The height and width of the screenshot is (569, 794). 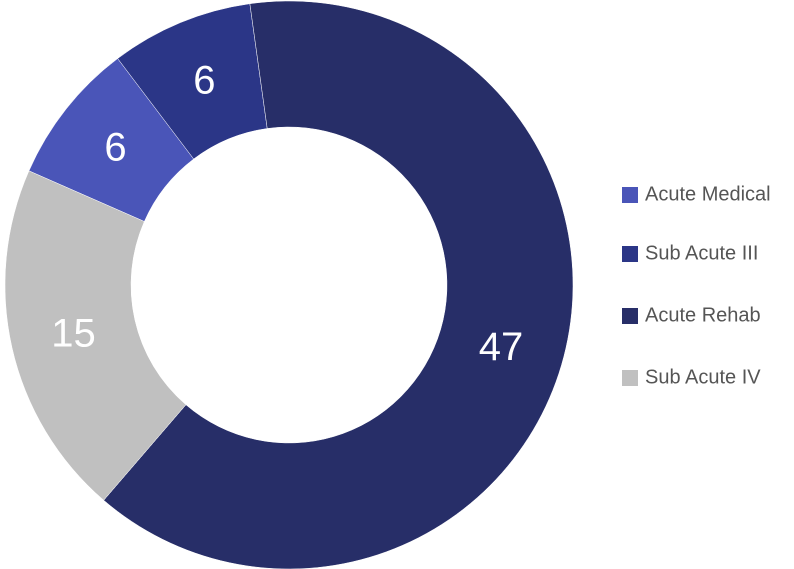 I want to click on donut-slice, so click(x=95, y=335).